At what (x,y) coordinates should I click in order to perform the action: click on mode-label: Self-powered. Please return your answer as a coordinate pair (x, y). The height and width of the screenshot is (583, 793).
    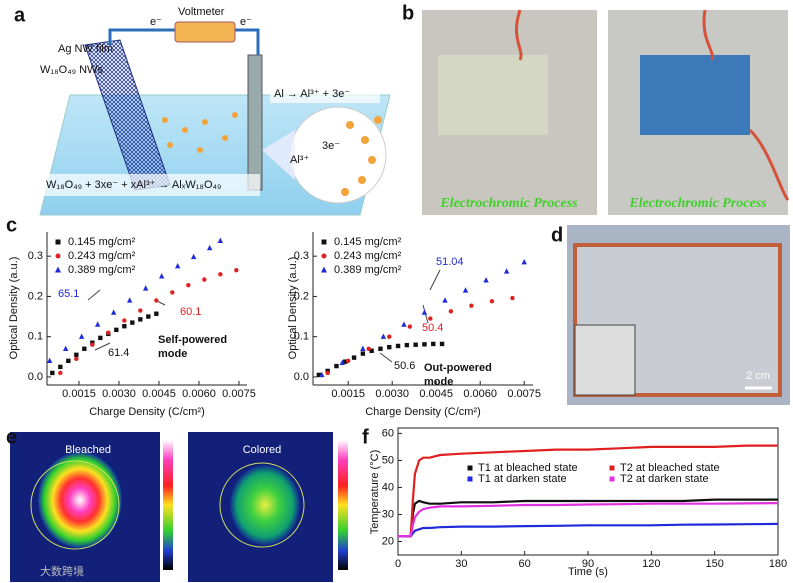
    Looking at the image, I should click on (192, 340).